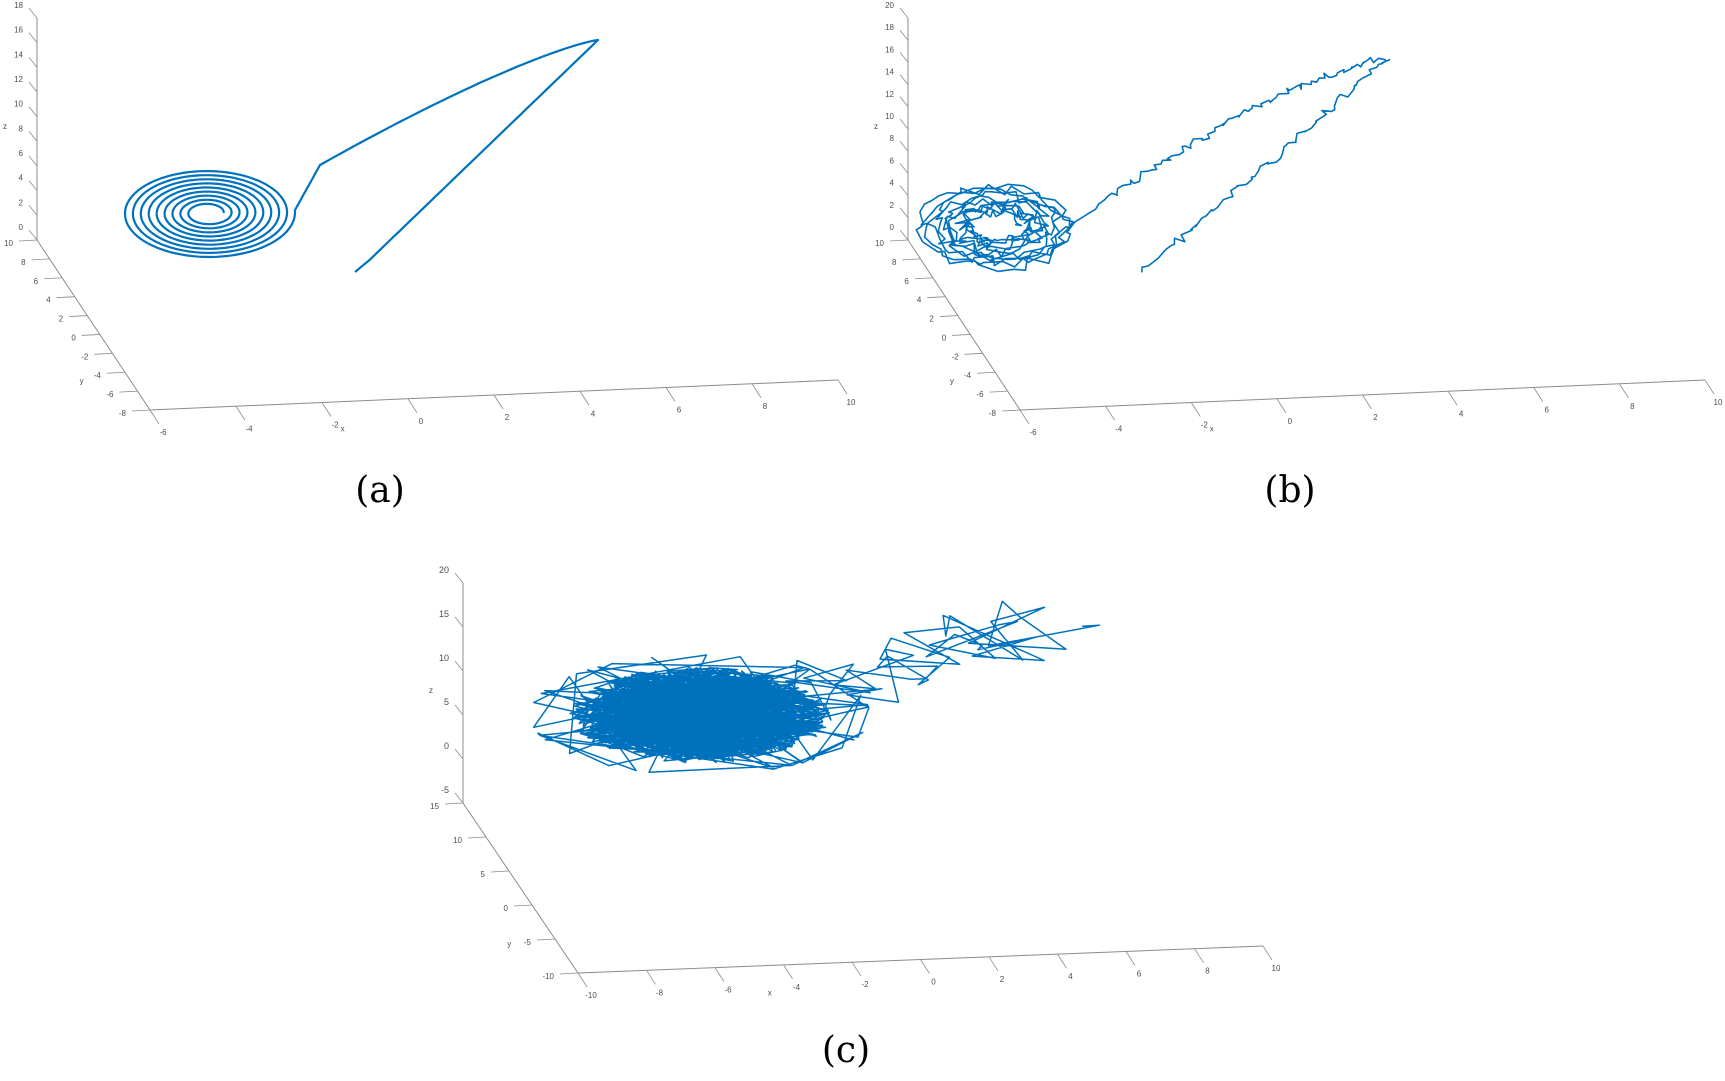 This screenshot has width=1725, height=1081. What do you see at coordinates (21, 227) in the screenshot?
I see `z-tick-label: 0` at bounding box center [21, 227].